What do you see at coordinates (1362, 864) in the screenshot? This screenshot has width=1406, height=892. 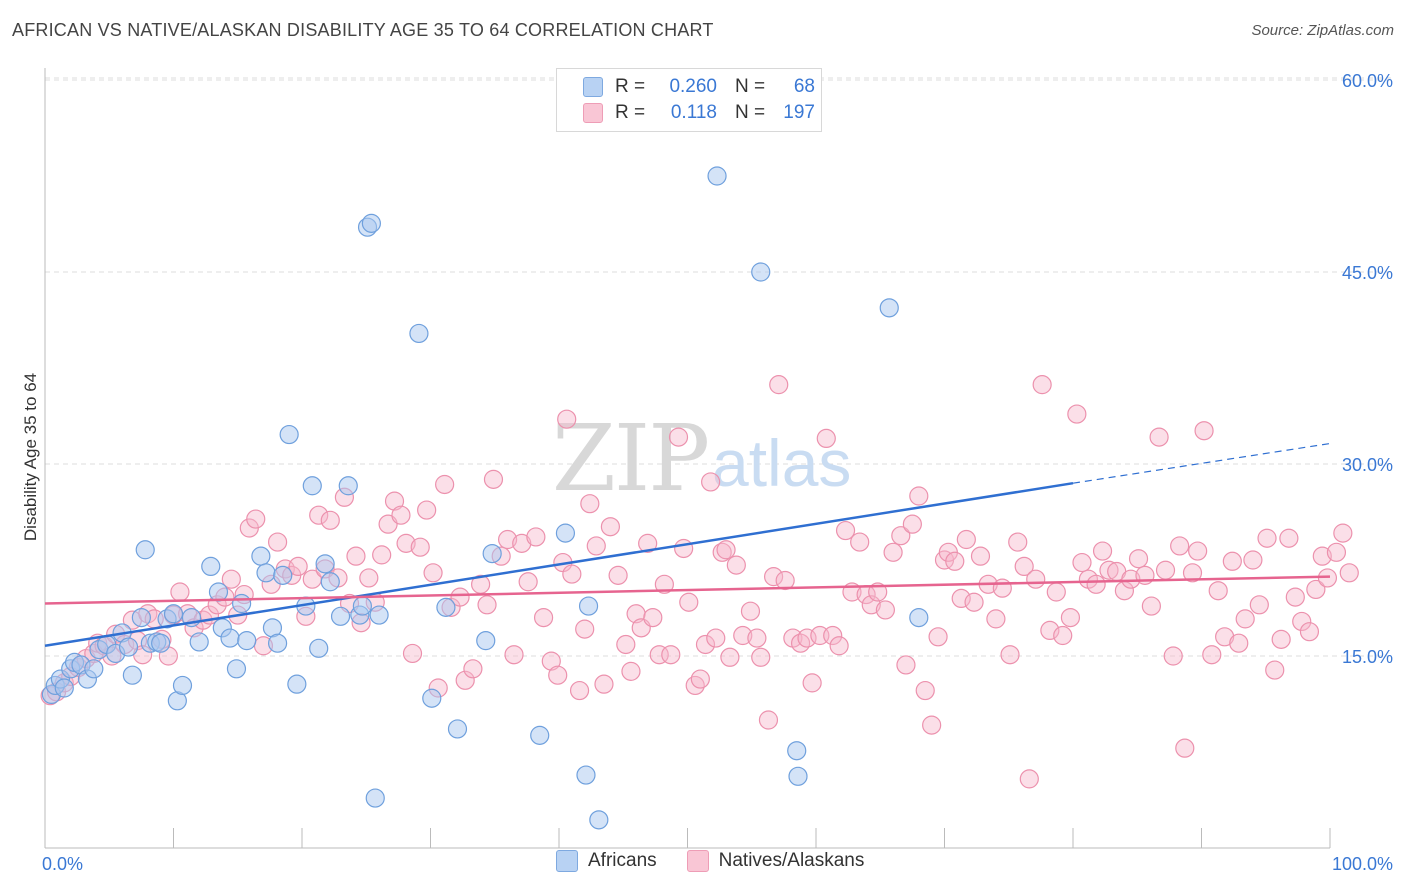 I see `x-tick-label-max: 100.0%` at bounding box center [1362, 864].